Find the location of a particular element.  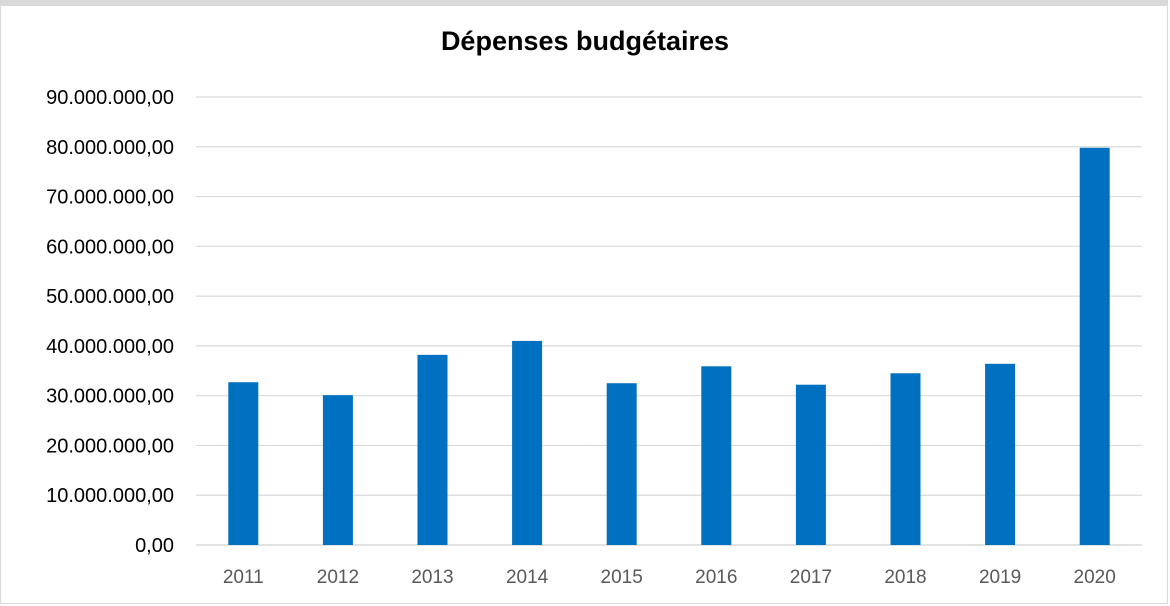

x-tick-label: 2016 is located at coordinates (716, 577).